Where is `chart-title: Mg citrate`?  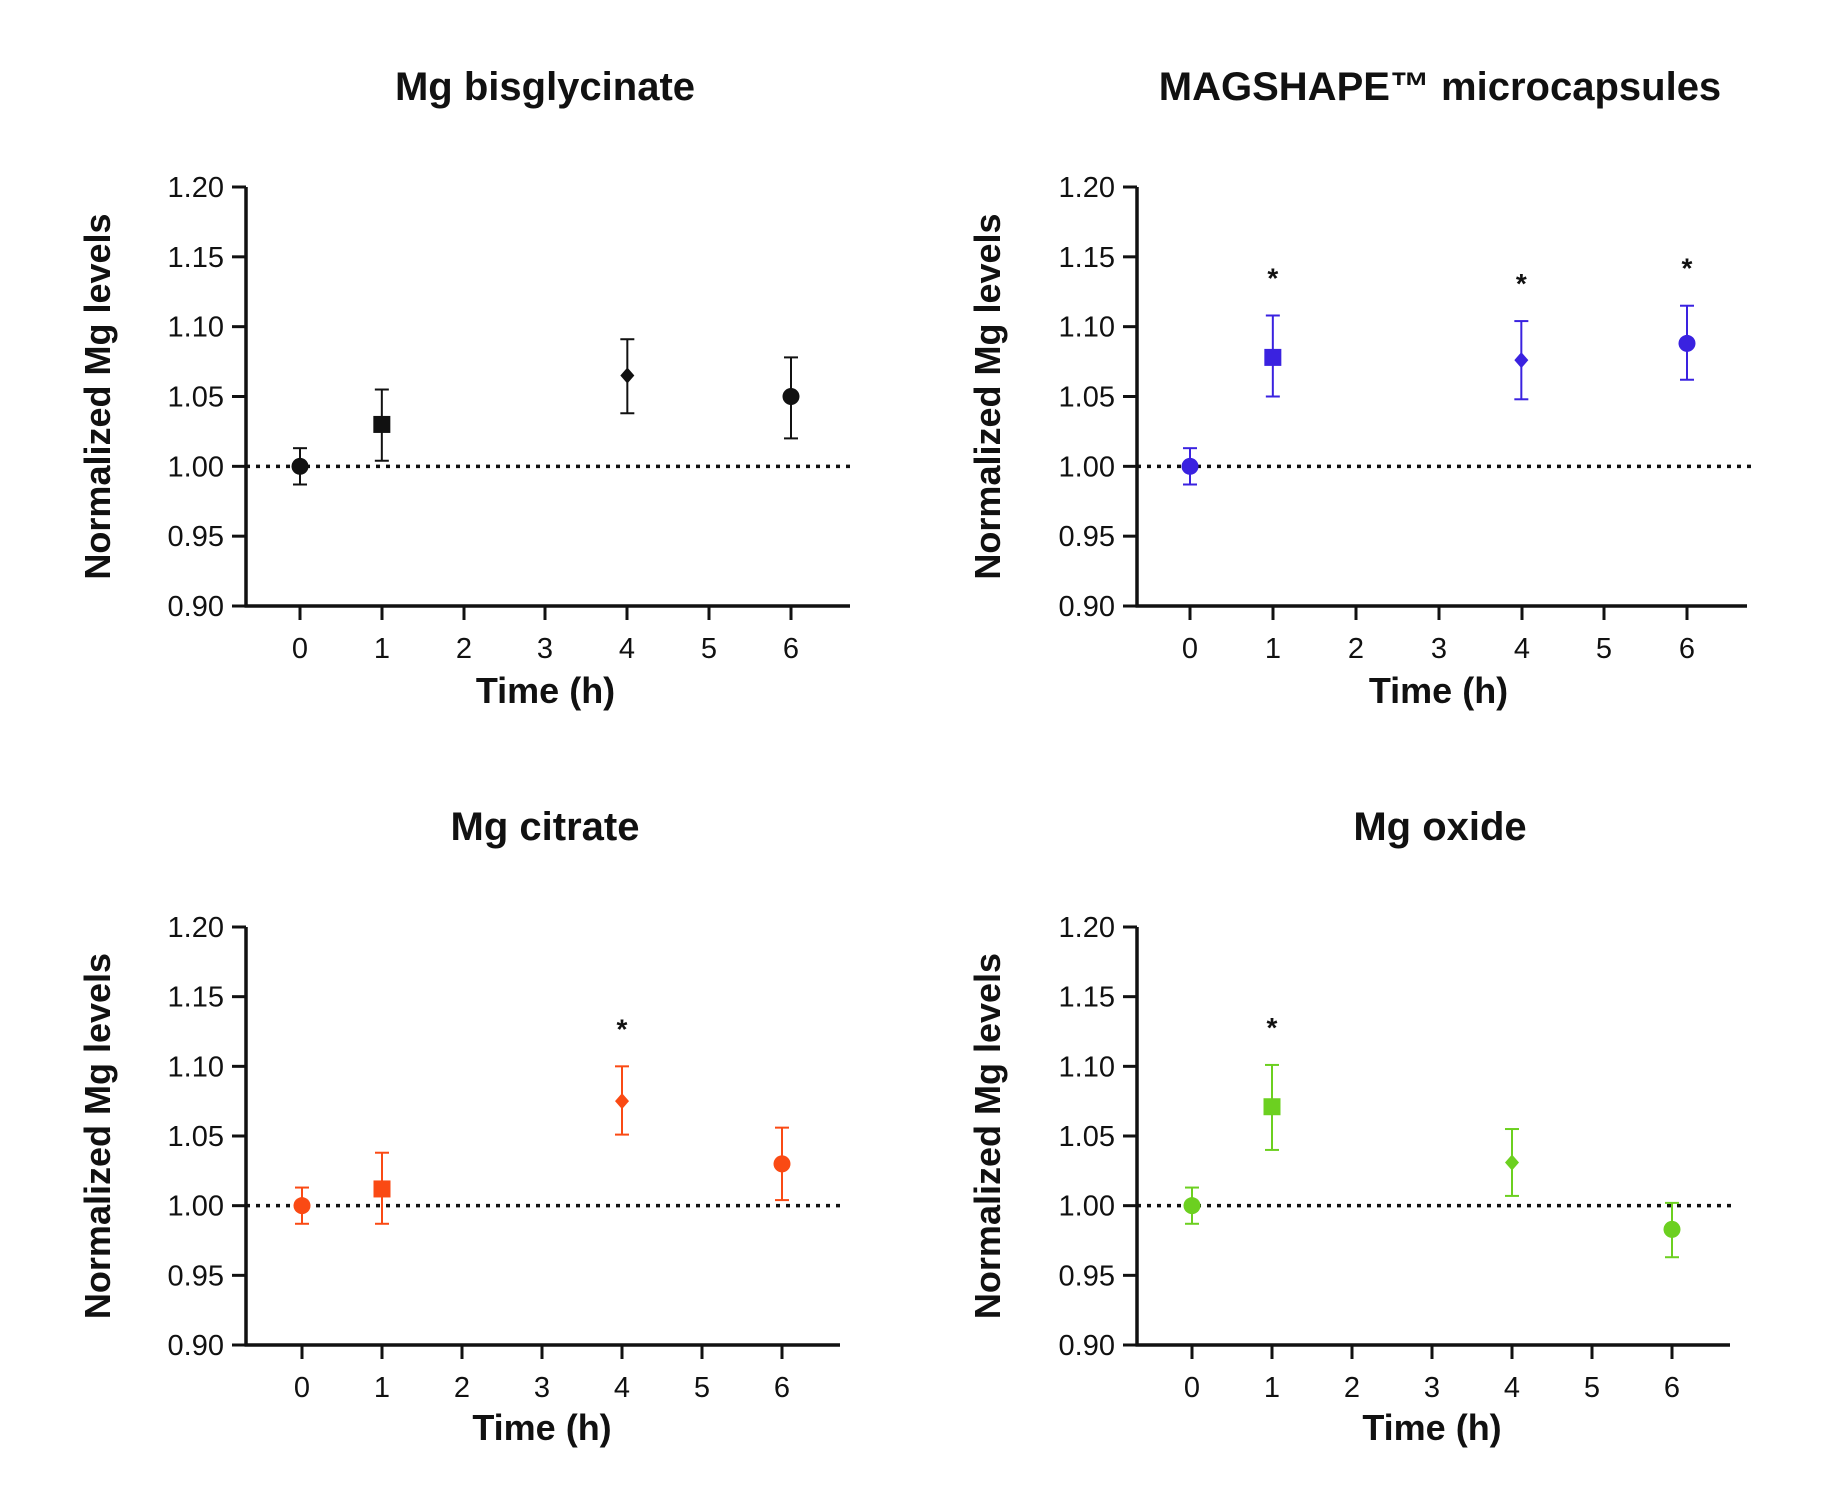
chart-title: Mg citrate is located at coordinates (545, 827).